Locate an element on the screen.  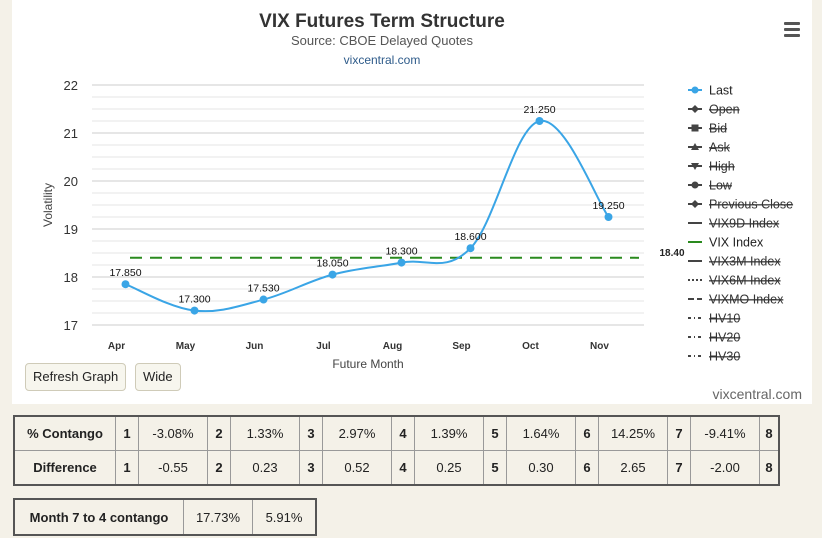
legend-item-vix-index: VIX Index is located at coordinates (736, 243).